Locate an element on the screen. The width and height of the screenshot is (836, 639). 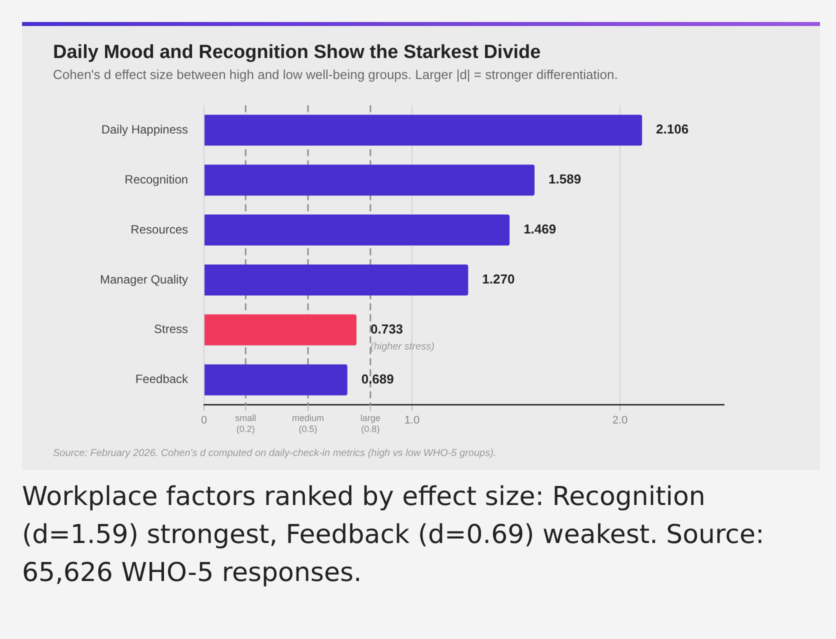
x-tick-label: 2.0 is located at coordinates (620, 420).